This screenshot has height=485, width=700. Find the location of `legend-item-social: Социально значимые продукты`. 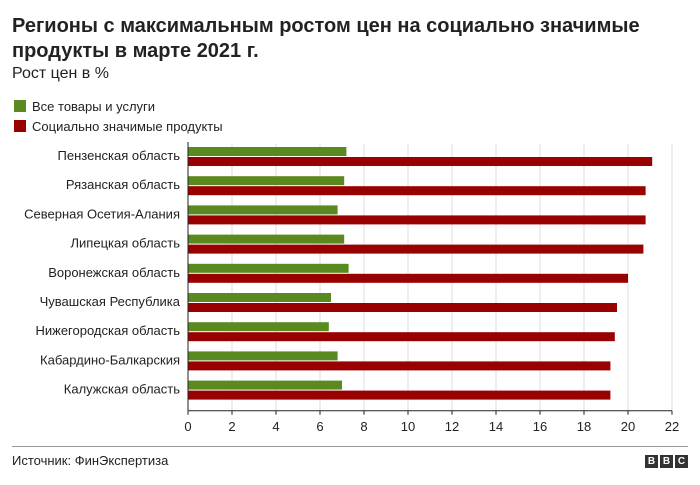

legend-item-social: Социально значимые продукты is located at coordinates (118, 126).